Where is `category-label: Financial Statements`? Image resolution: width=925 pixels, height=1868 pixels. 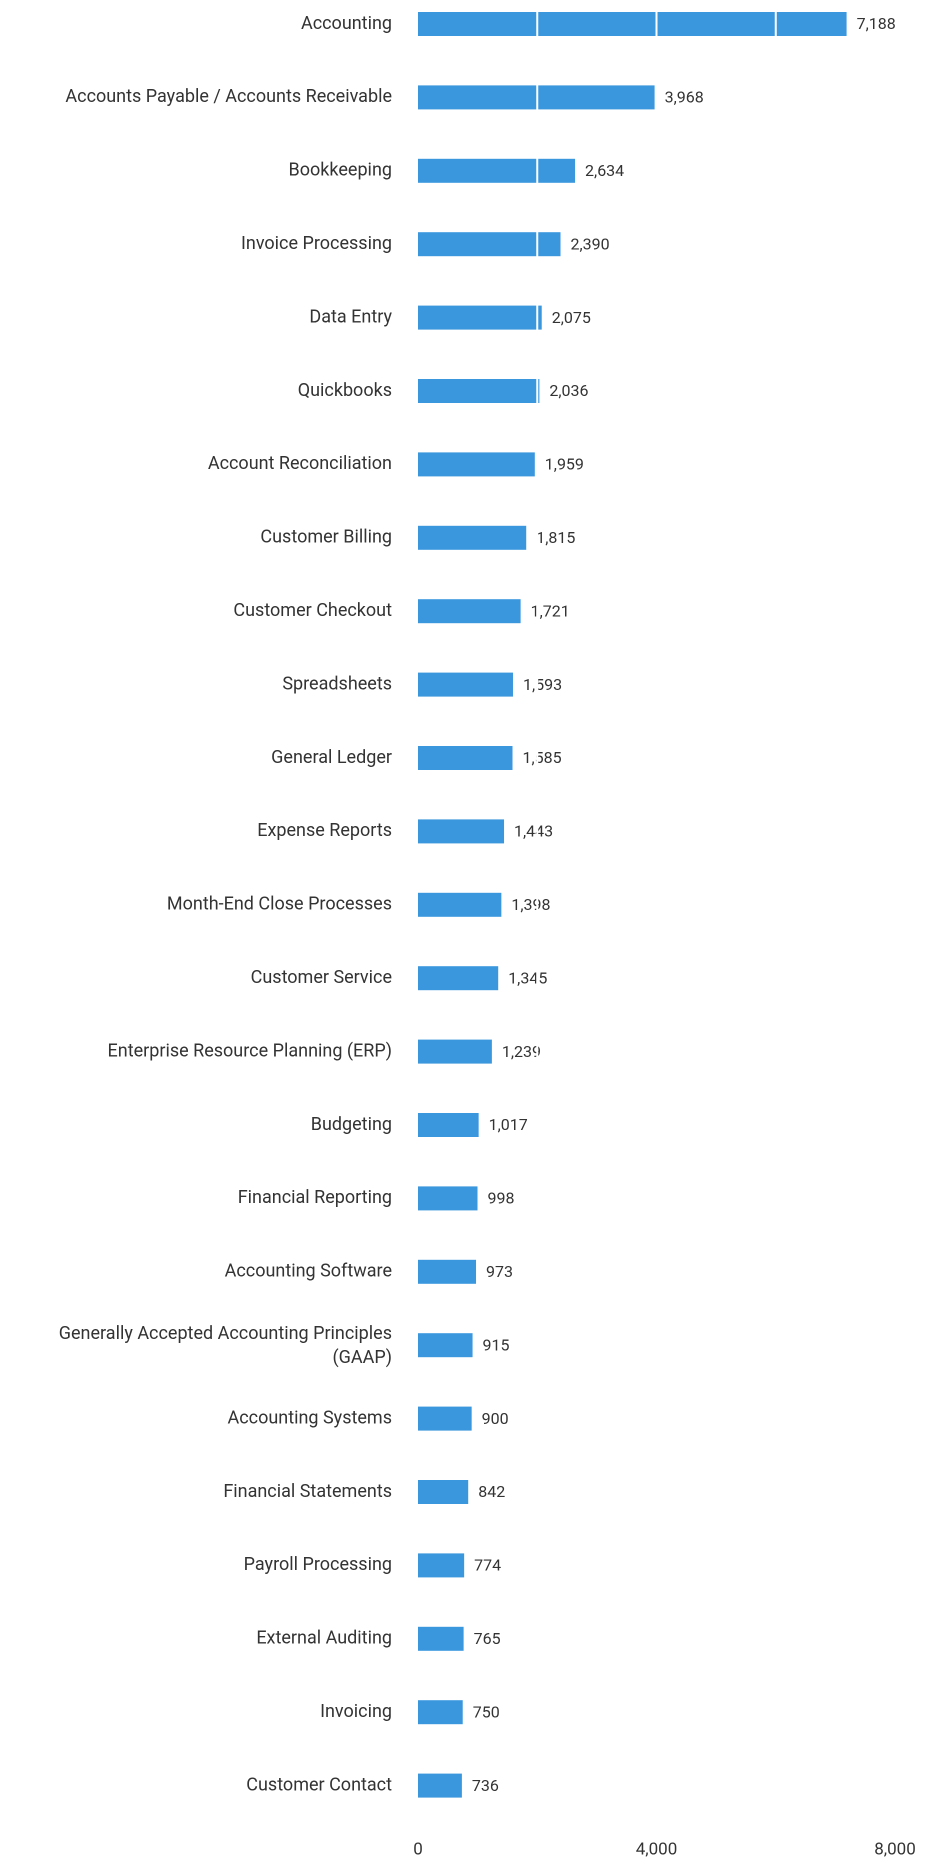 category-label: Financial Statements is located at coordinates (307, 1491).